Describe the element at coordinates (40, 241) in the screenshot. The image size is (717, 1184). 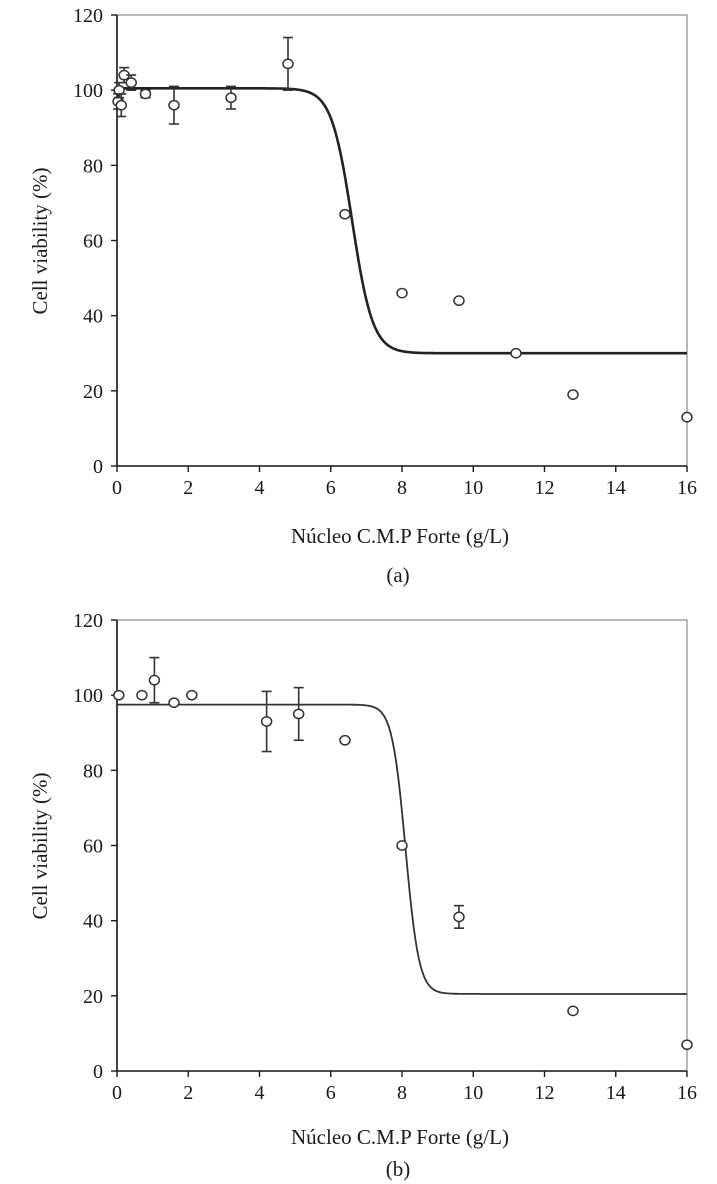
I see `chart-a-ylabel: Cell viability (%)` at that location.